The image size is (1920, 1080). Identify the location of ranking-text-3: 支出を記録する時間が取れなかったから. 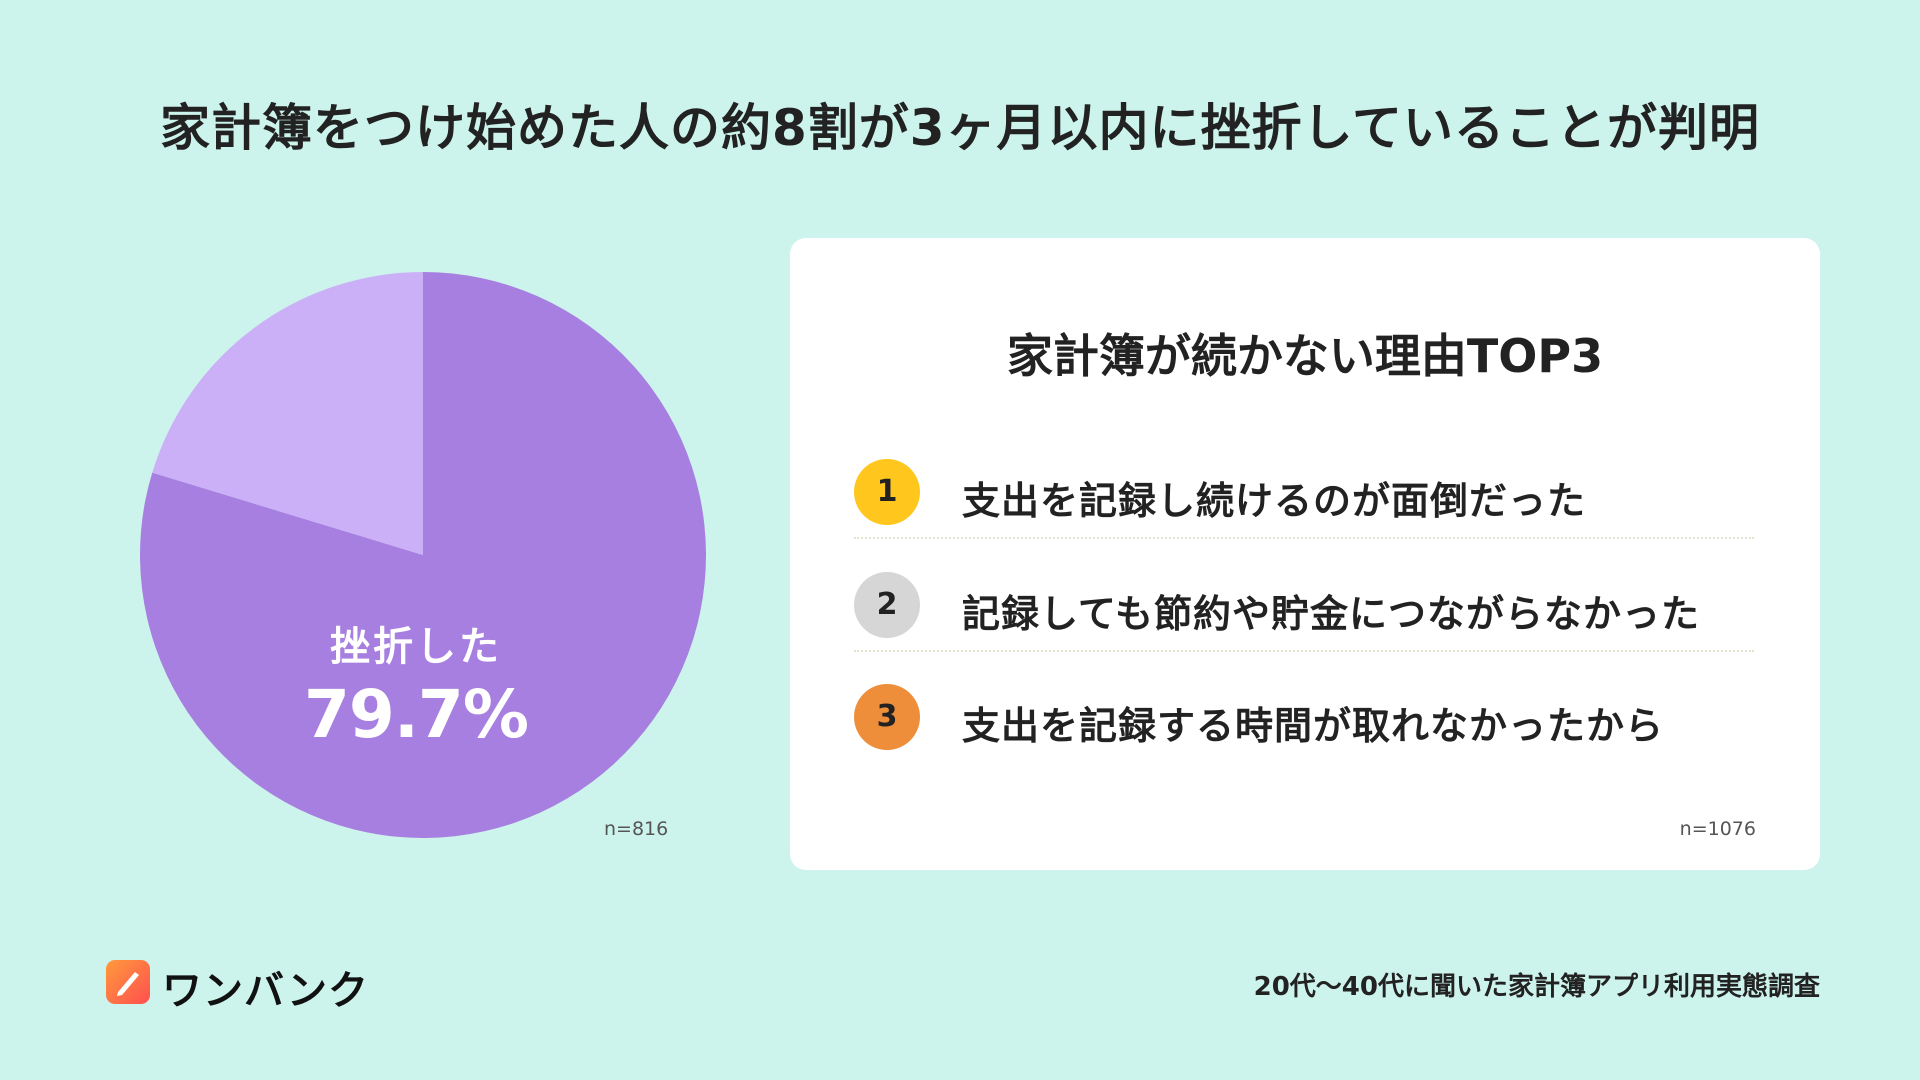
(1313, 726).